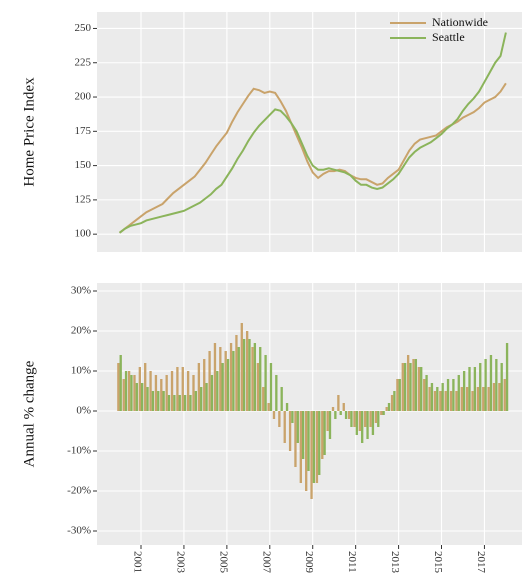 This screenshot has height=588, width=526. What do you see at coordinates (83, 411) in the screenshot?
I see `y-tick-label: 0%` at bounding box center [83, 411].